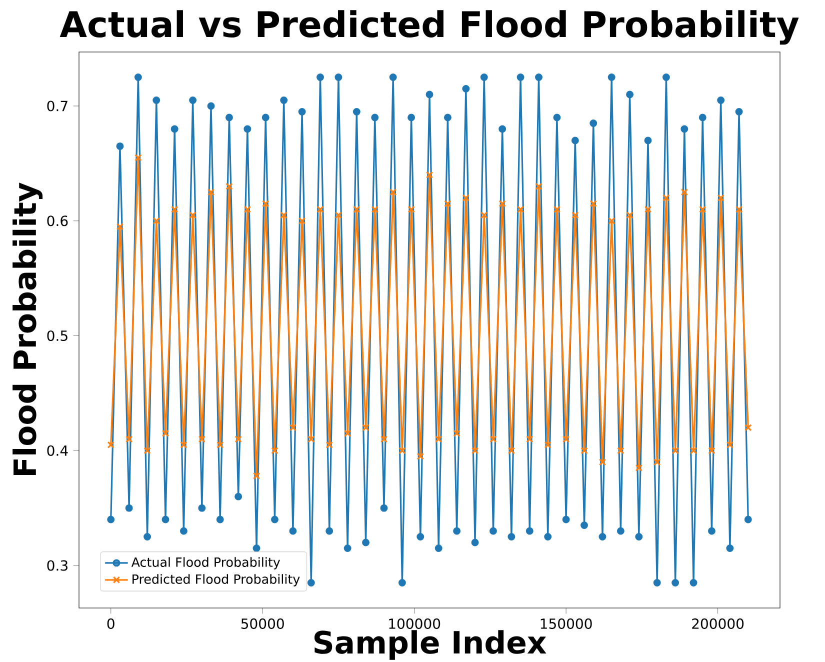 This screenshot has height=662, width=825. I want to click on legend-label: Actual Flood Probability, so click(205, 563).